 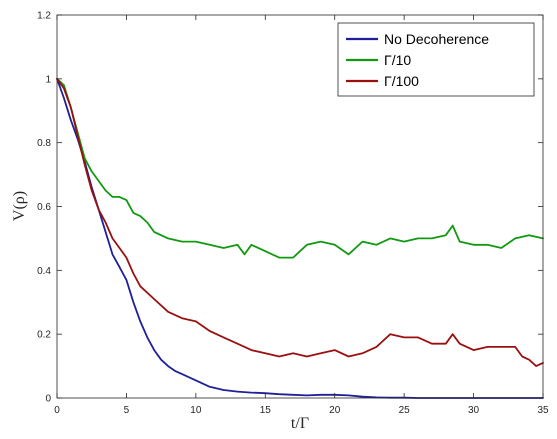 I want to click on y-tick-label: 0.4, so click(x=44, y=271).